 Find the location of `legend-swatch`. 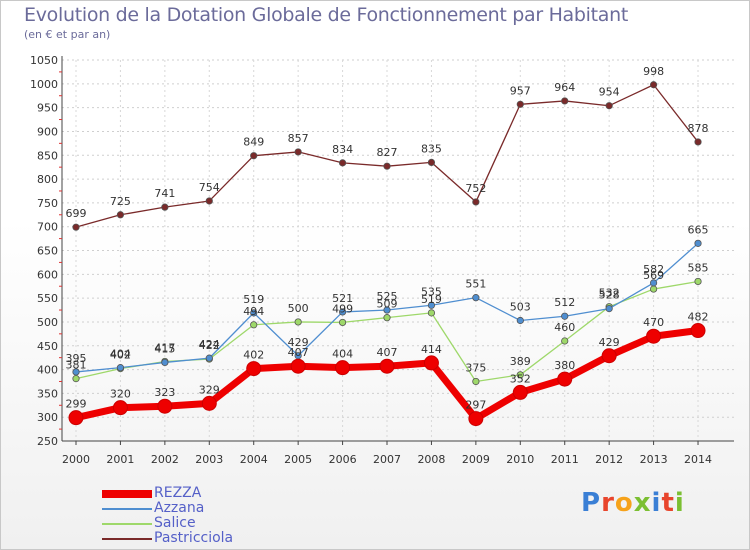

legend-swatch is located at coordinates (127, 524).